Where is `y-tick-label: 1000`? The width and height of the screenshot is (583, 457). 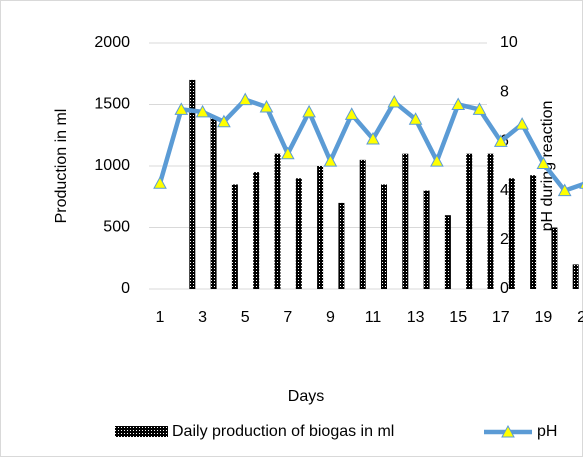 y-tick-label: 1000 is located at coordinates (112, 165).